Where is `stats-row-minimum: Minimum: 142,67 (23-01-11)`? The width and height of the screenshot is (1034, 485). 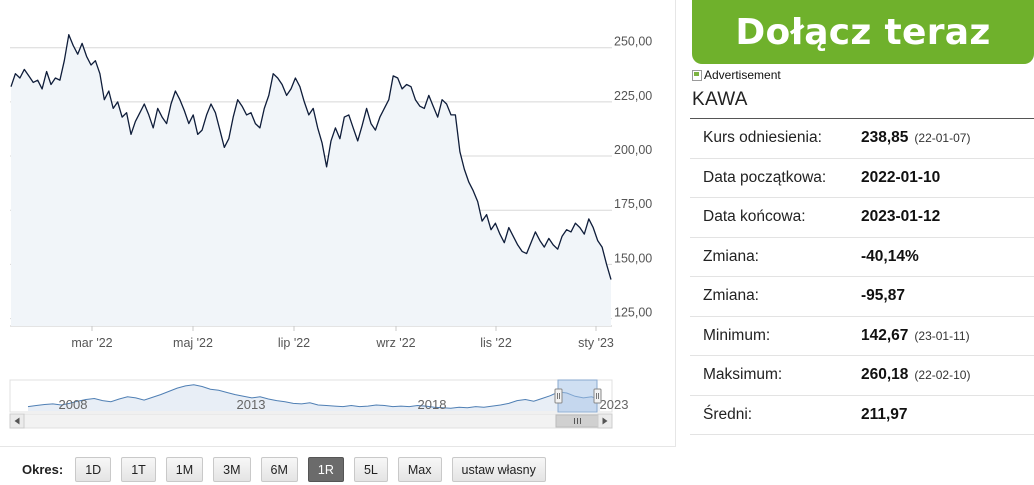
stats-row-minimum: Minimum: 142,67 (23-01-11) is located at coordinates (862, 336).